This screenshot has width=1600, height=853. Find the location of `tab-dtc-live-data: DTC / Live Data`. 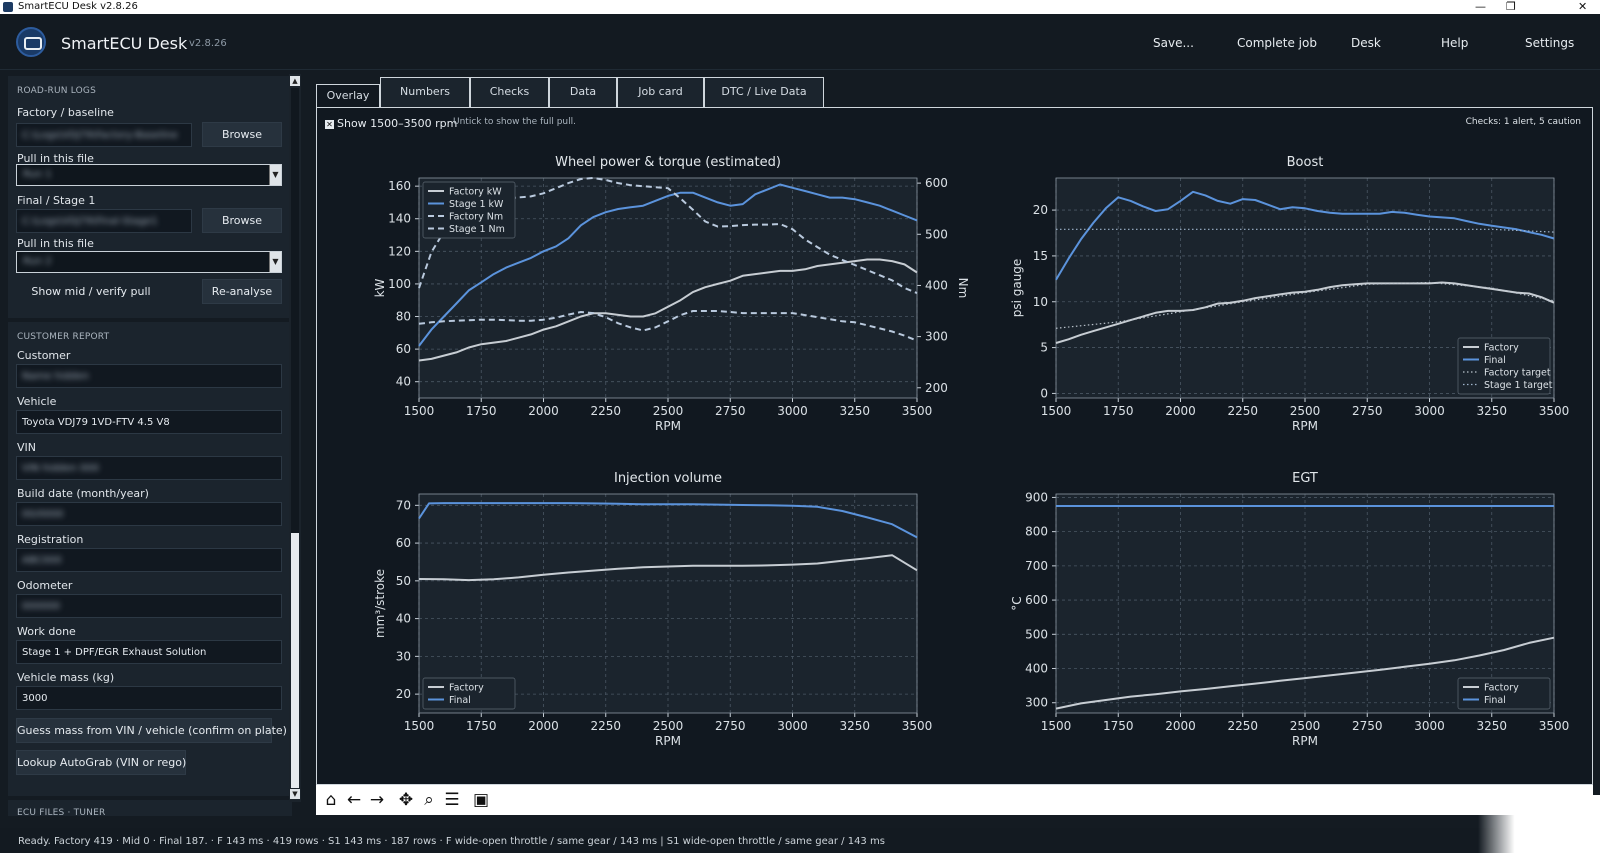

tab-dtc-live-data: DTC / Live Data is located at coordinates (764, 92).